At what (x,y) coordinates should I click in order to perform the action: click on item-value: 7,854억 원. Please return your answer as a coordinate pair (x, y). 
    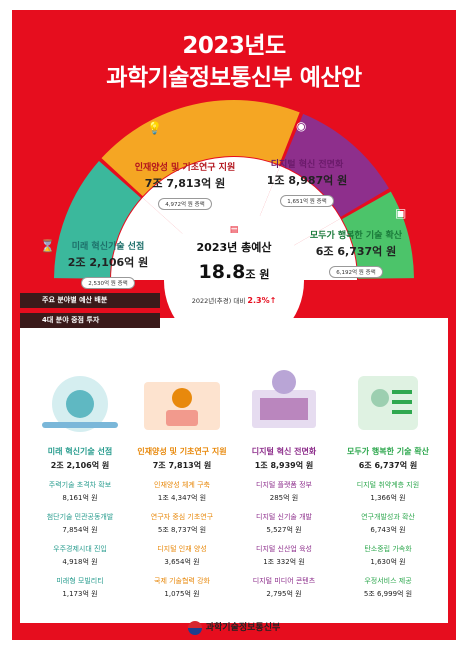
    Looking at the image, I should click on (80, 530).